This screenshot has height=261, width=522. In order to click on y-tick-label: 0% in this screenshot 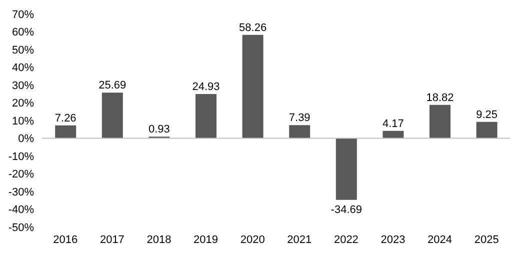, I will do `click(26, 139)`.